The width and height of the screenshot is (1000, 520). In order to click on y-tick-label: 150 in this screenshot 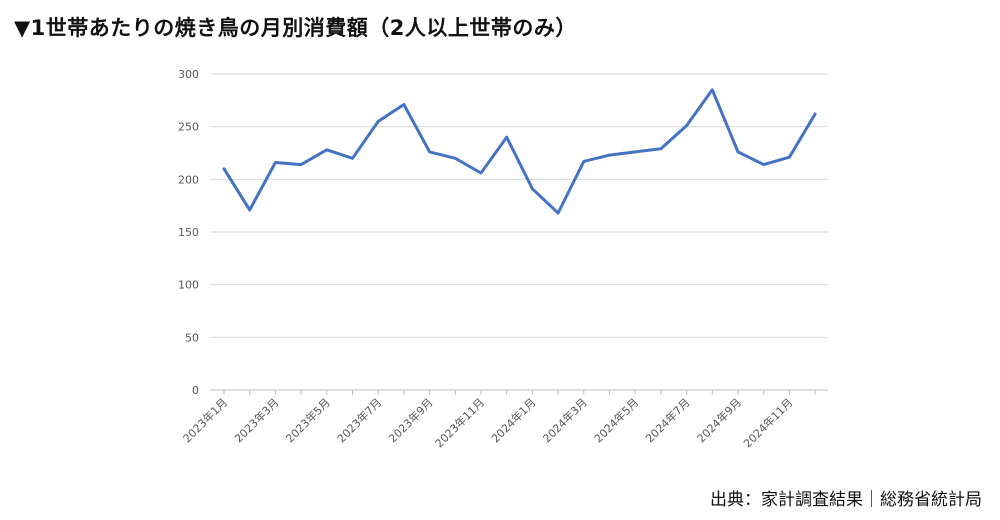, I will do `click(188, 232)`.